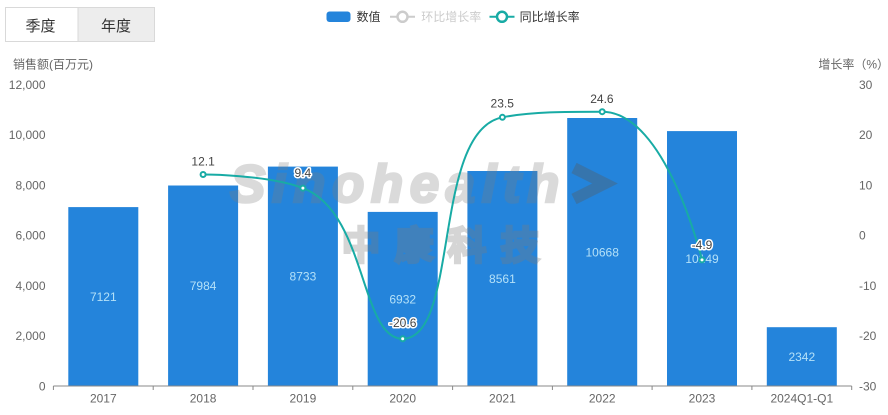 This screenshot has height=415, width=888. I want to click on svg-text: Sinohealth, so click(398, 184).